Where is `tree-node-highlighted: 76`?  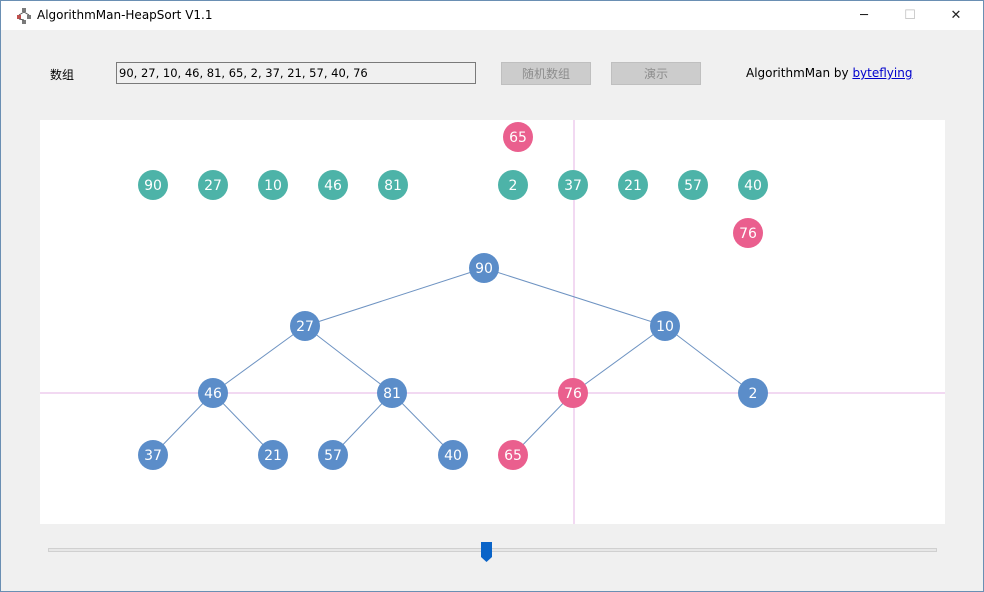 tree-node-highlighted: 76 is located at coordinates (573, 393).